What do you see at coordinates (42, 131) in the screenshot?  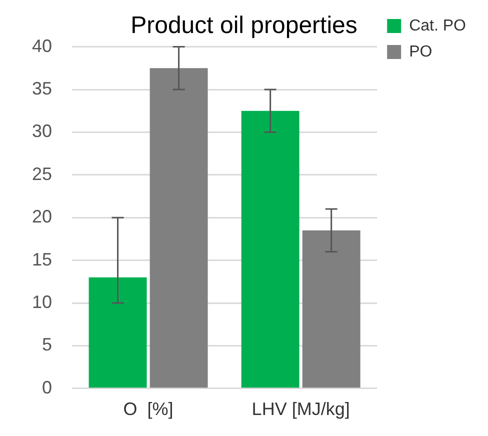 I see `y-tick-label: 30` at bounding box center [42, 131].